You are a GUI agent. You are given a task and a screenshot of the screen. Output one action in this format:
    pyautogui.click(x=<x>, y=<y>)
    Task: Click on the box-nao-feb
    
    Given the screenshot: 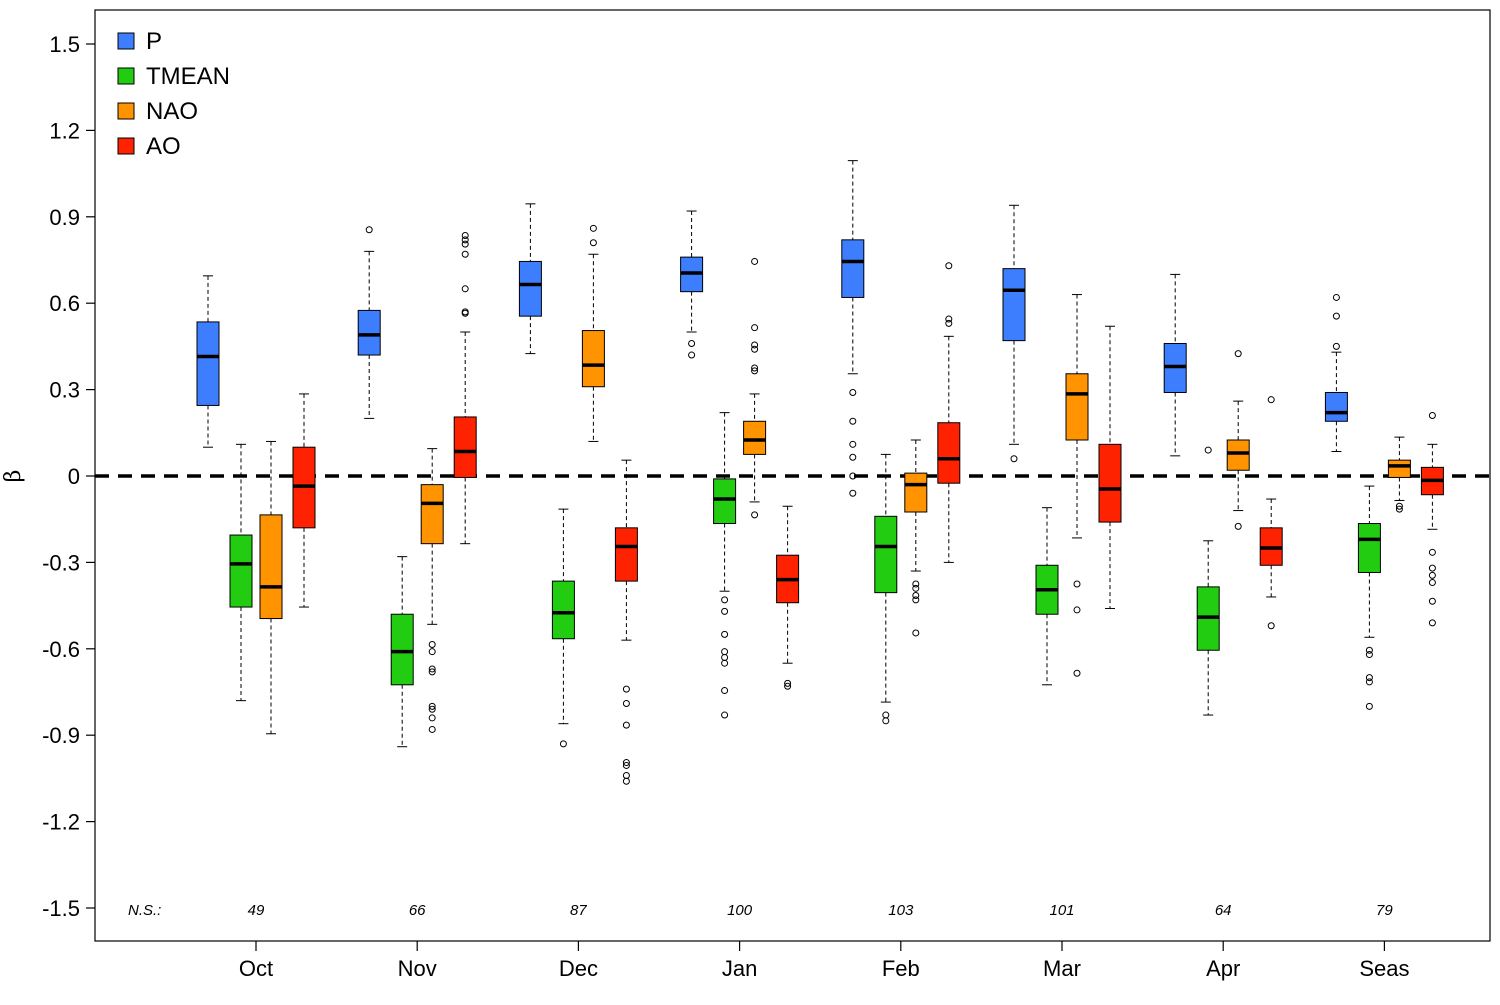 What is the action you would take?
    pyautogui.click(x=916, y=492)
    